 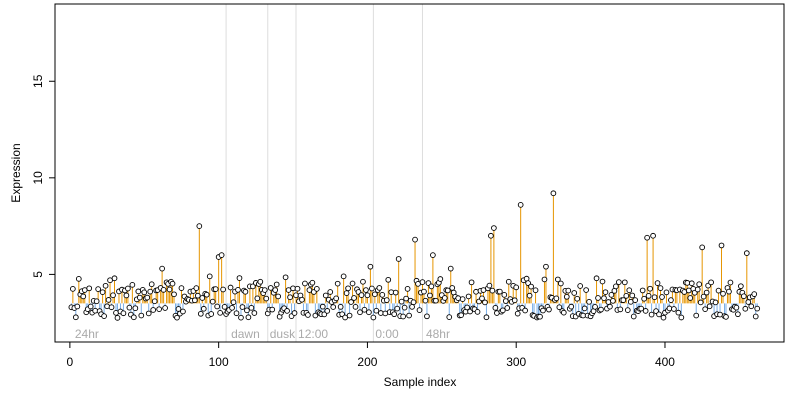 I want to click on y-axis: 5 10 15, so click(x=43, y=176).